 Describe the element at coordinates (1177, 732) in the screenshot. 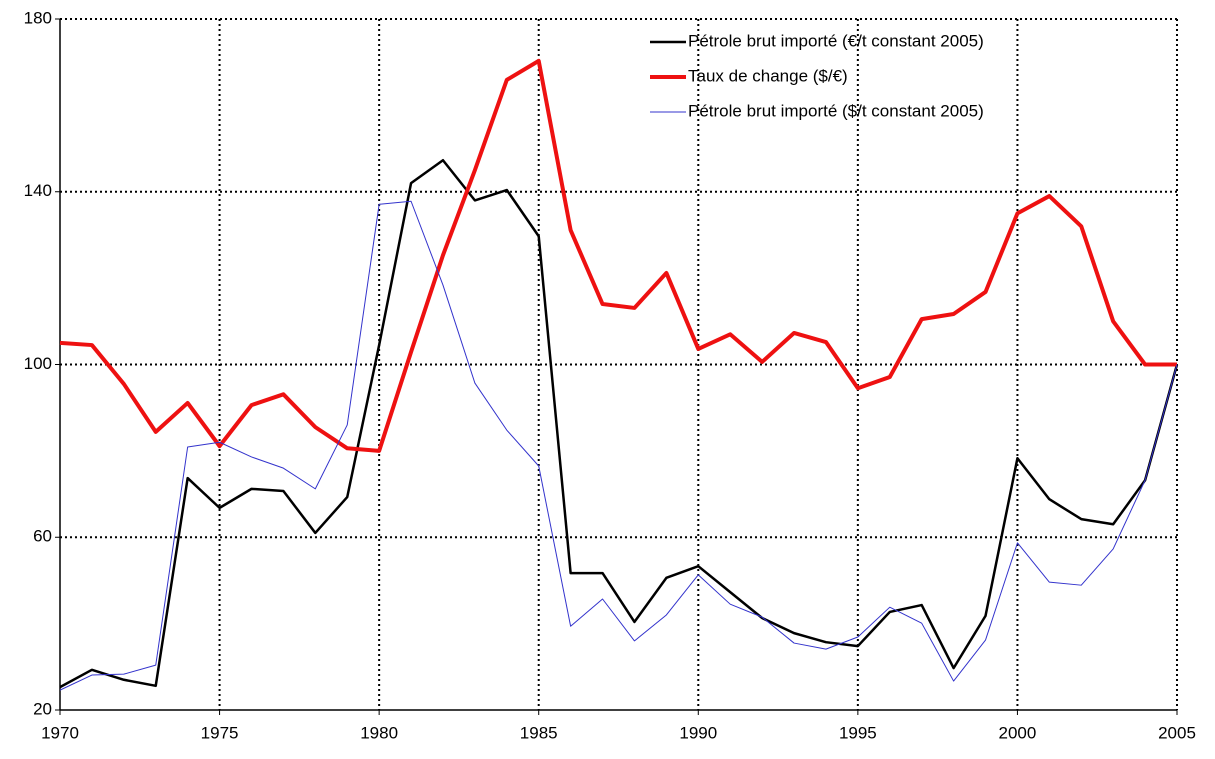

I see `x-tick-label: 2005` at that location.